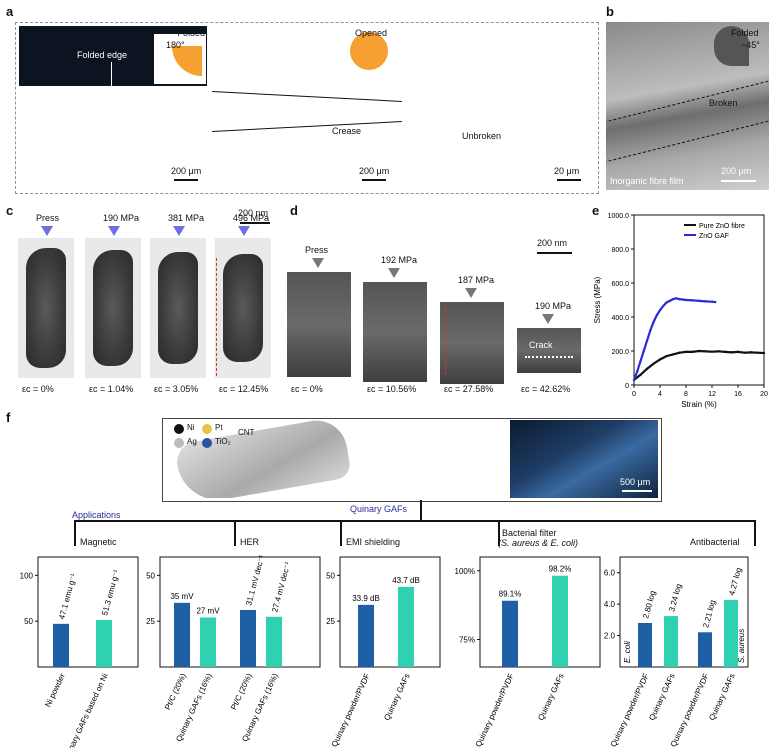 The image size is (775, 748). What do you see at coordinates (715, 542) in the screenshot?
I see `branch-antibacterial: Antibacterial` at bounding box center [715, 542].